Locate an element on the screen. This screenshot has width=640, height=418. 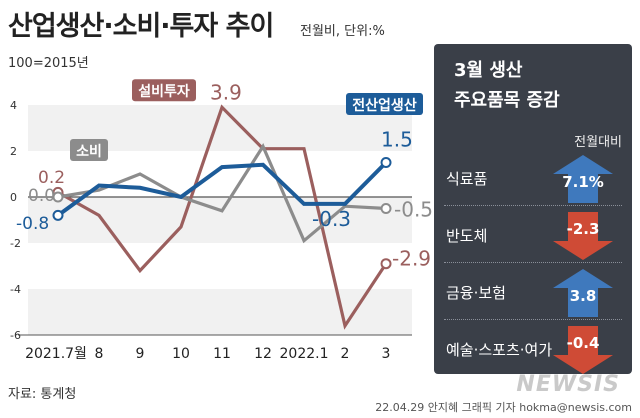
panel-item-label: 예술·스포츠·여가 is located at coordinates (499, 350).